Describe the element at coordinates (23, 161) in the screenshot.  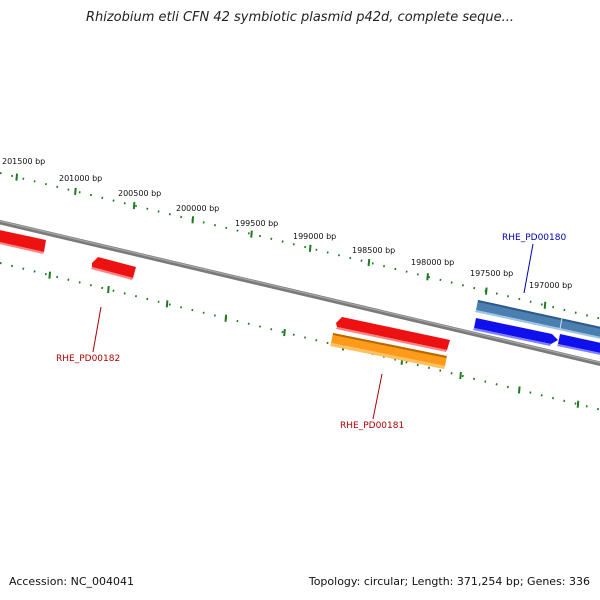
I see `coordinate-label: 201500 bp` at that location.